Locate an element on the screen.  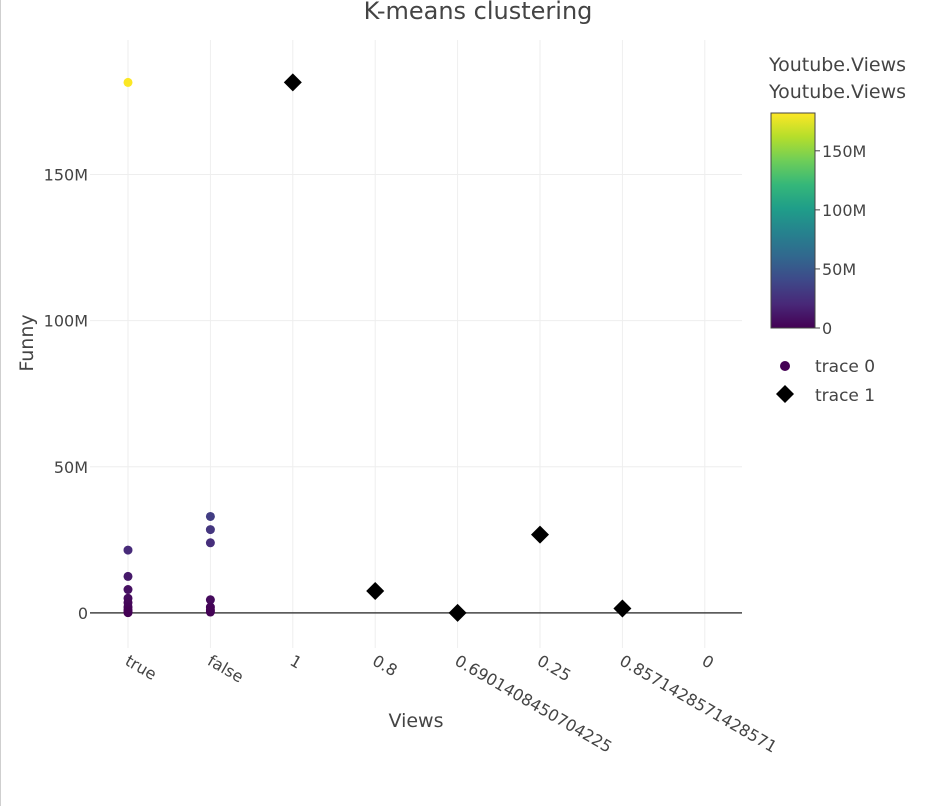
chart-title: K-means clustering is located at coordinates (478, 12).